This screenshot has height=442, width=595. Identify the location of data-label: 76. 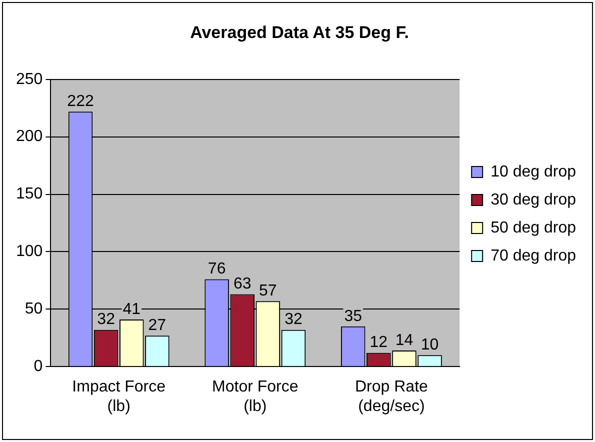
(217, 269).